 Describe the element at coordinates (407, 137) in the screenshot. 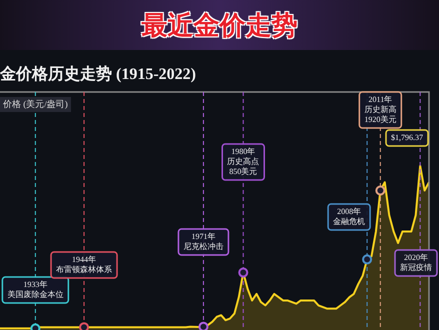

I see `text: $1,796.37` at that location.